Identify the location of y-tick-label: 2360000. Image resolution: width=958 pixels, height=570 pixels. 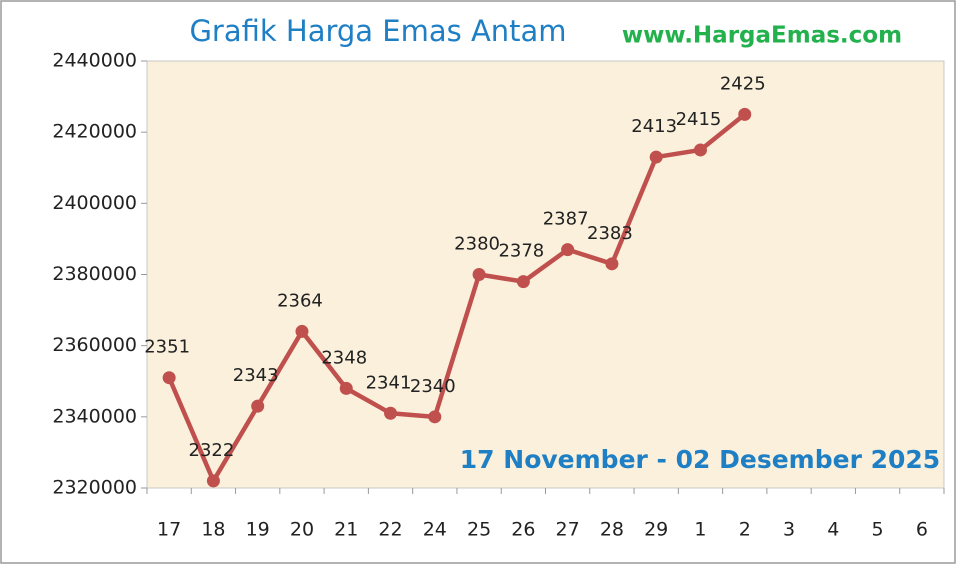
(94, 345).